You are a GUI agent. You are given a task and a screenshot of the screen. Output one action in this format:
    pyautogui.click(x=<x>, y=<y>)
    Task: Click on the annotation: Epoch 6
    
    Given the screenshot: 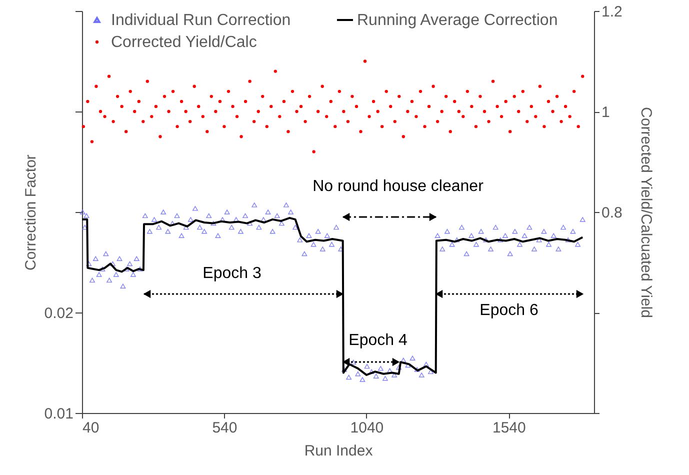 What is the action you would take?
    pyautogui.click(x=509, y=310)
    